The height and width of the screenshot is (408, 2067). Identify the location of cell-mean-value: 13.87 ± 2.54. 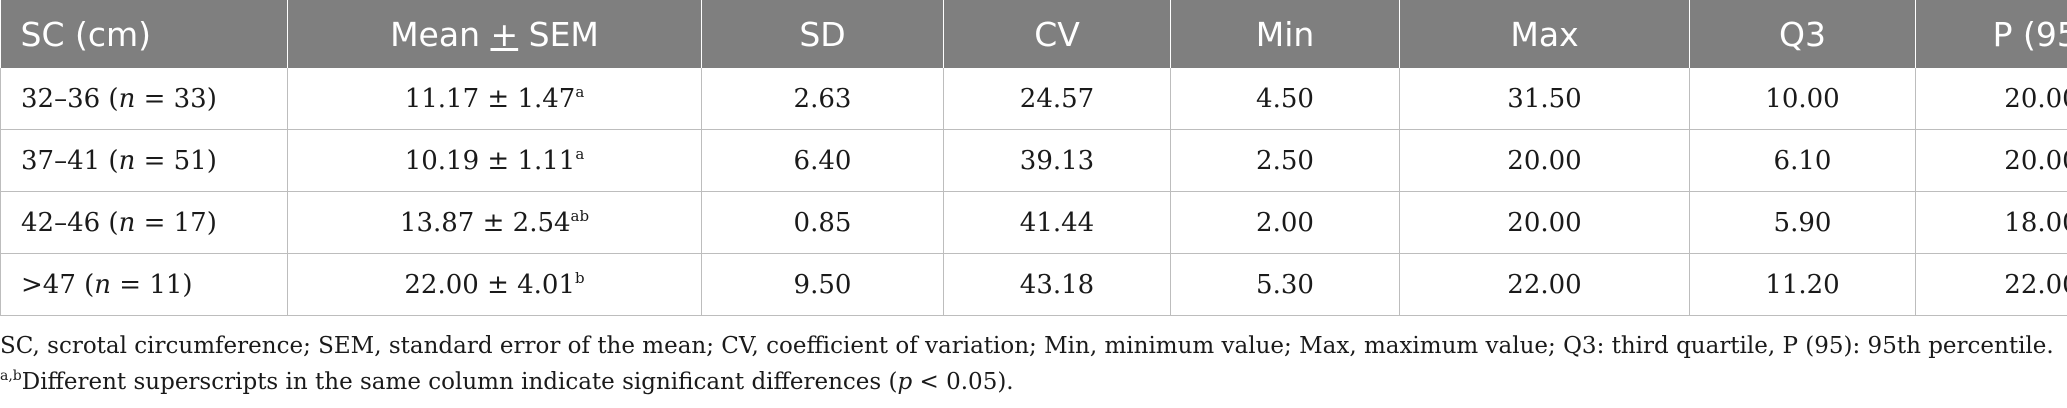
(485, 222).